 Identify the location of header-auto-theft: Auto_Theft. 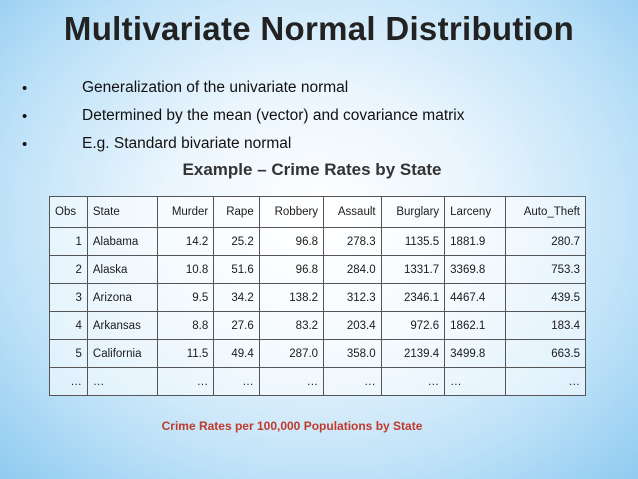
(545, 212).